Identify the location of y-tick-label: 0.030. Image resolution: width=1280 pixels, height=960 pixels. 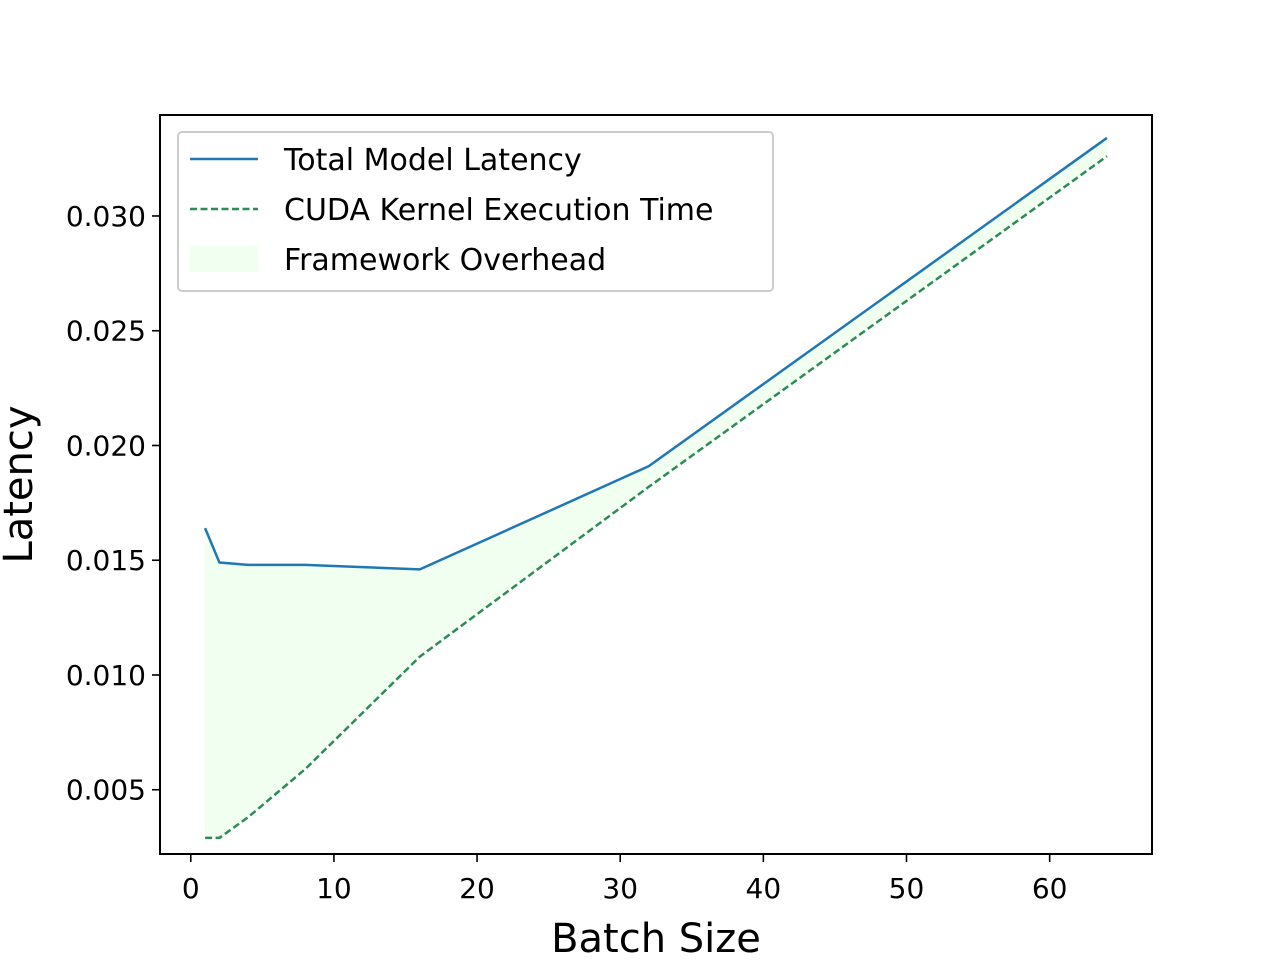
(106, 216).